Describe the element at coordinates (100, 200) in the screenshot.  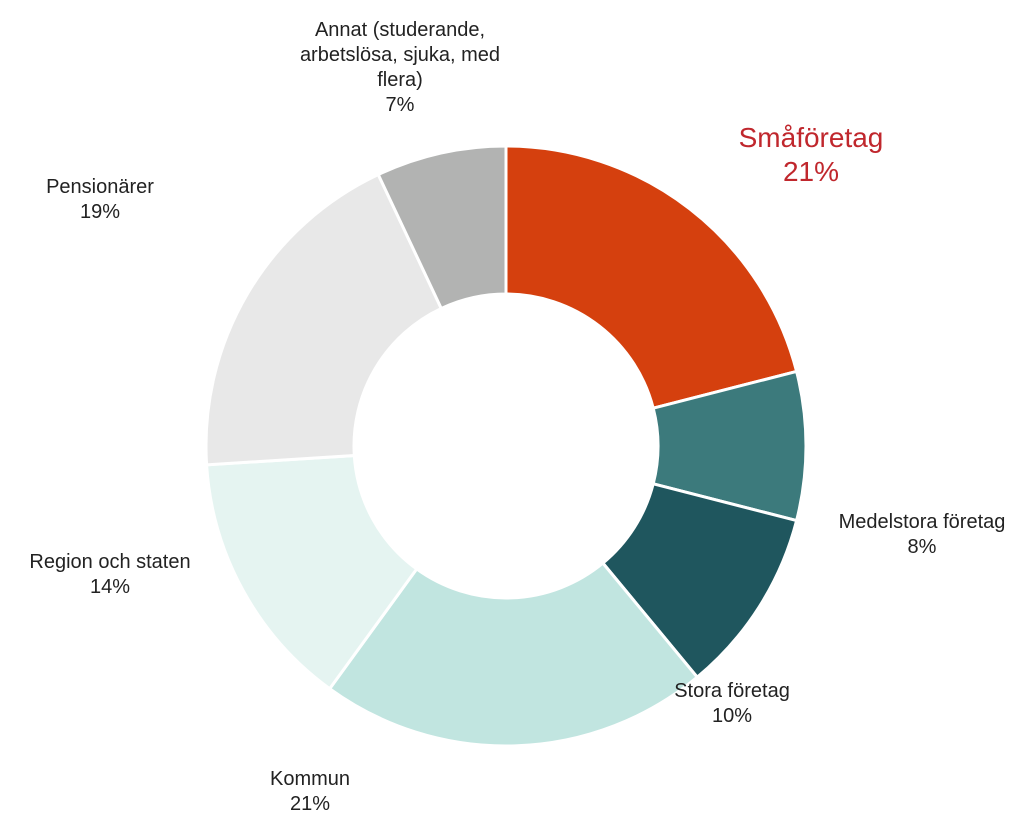
I see `slice-label: Pensionärer 19%` at that location.